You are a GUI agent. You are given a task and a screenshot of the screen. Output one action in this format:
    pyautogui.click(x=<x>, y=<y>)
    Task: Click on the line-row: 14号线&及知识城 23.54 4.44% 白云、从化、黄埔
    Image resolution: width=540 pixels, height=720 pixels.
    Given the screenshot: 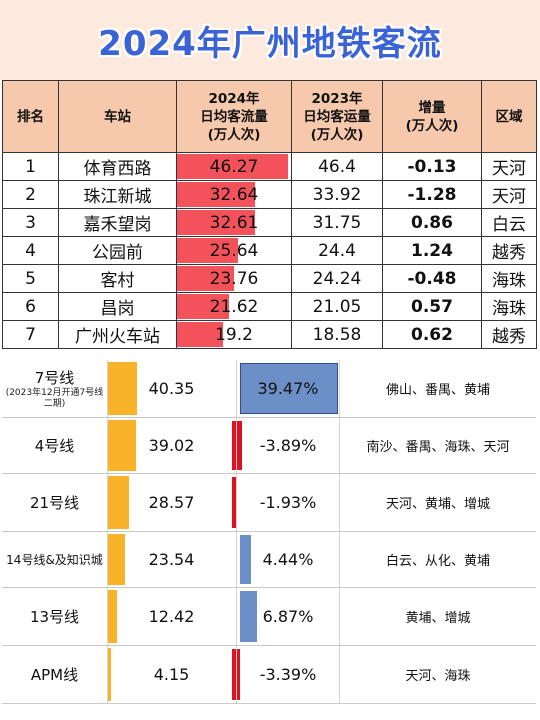 What is the action you would take?
    pyautogui.click(x=269, y=560)
    